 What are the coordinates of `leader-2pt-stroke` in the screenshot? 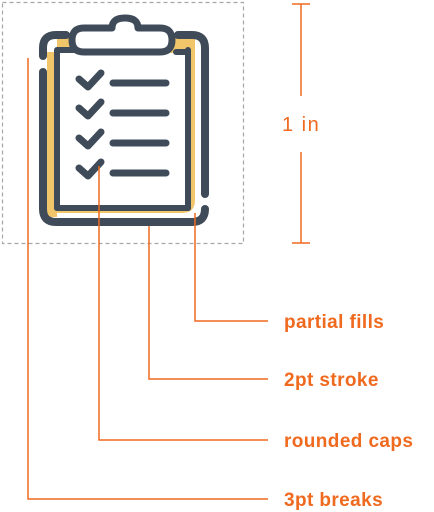 It's located at (208, 303).